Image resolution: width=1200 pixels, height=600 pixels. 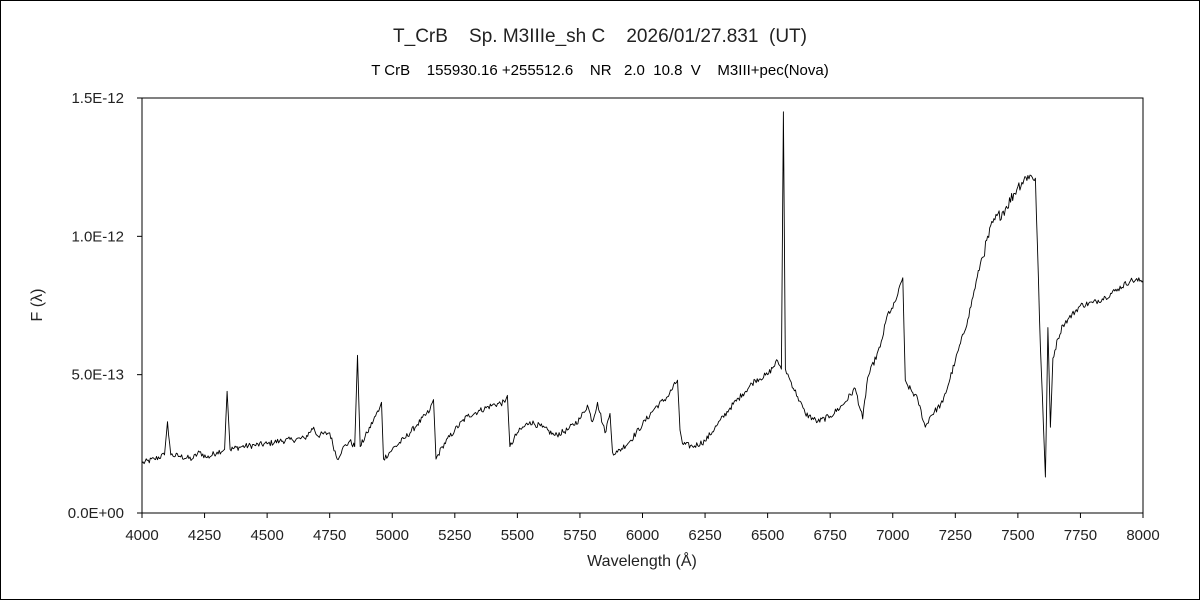 I want to click on x-tick-label: 7250, so click(x=955, y=535).